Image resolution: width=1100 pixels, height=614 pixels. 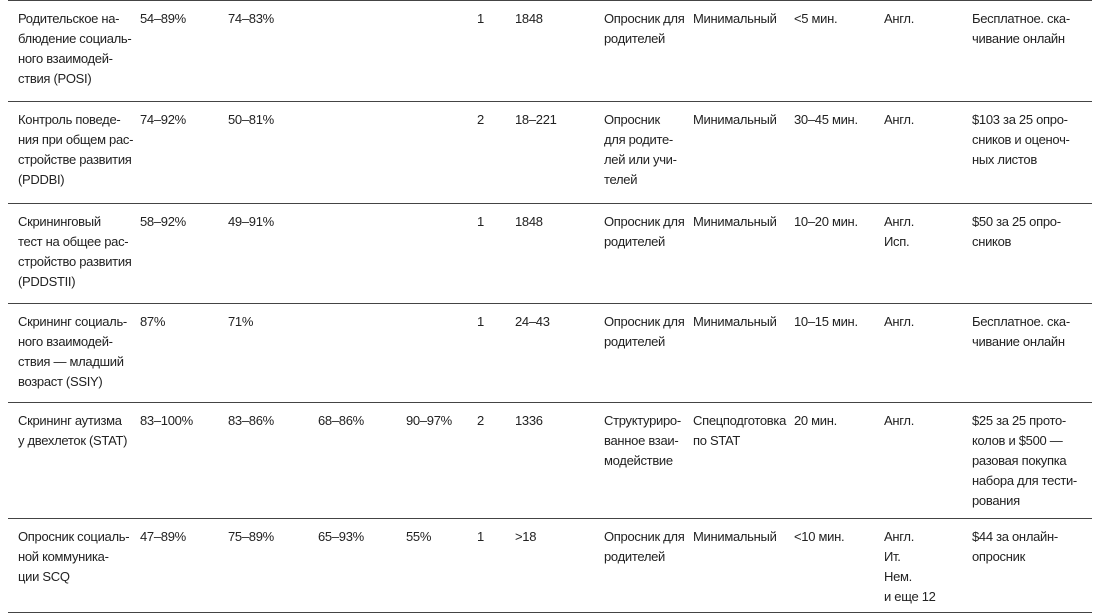 What do you see at coordinates (41, 179) in the screenshot?
I see `method-text: (PDDBI)` at bounding box center [41, 179].